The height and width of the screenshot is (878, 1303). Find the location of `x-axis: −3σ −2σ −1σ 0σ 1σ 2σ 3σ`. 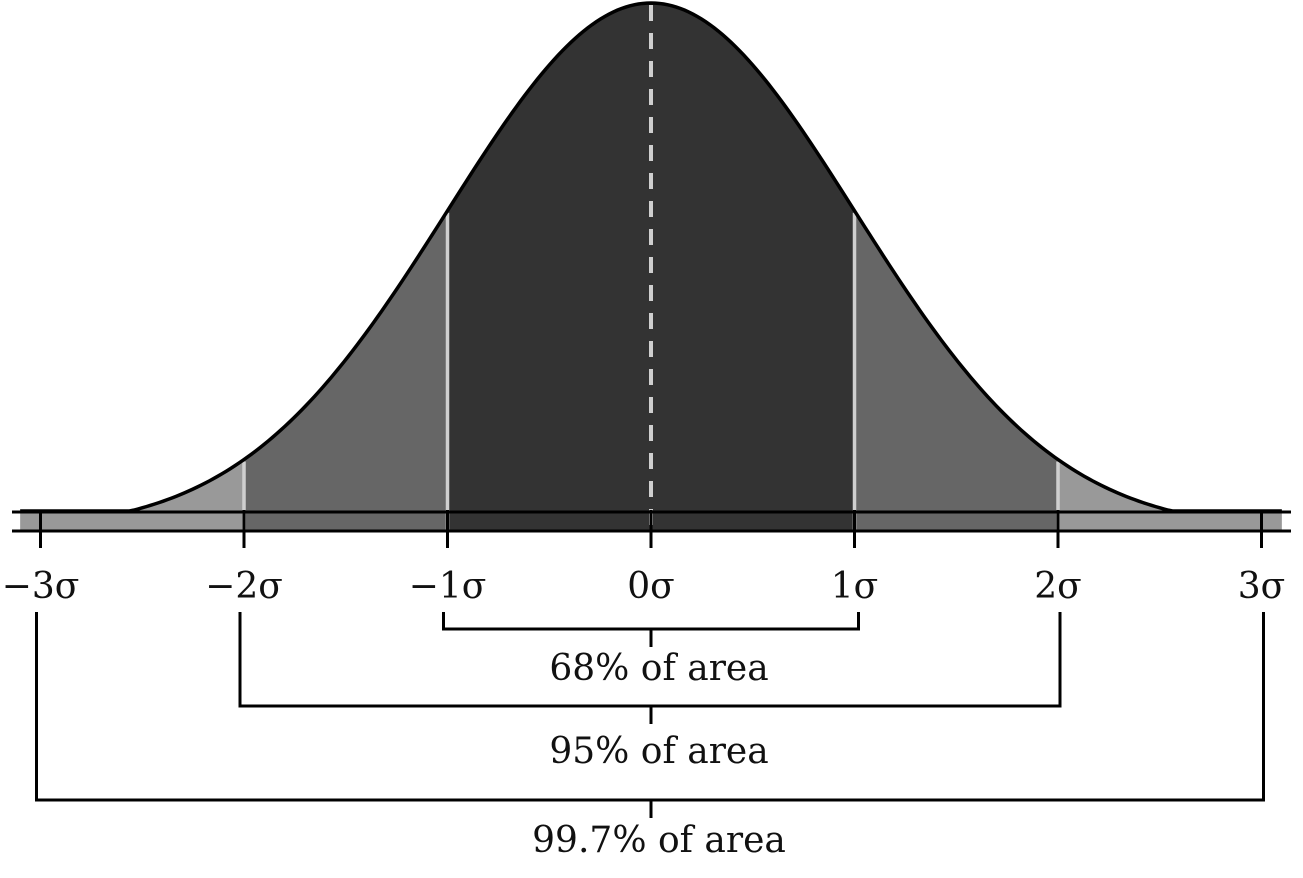

x-axis: −3σ −2σ −1σ 0σ 1σ 2σ 3σ is located at coordinates (646, 558).